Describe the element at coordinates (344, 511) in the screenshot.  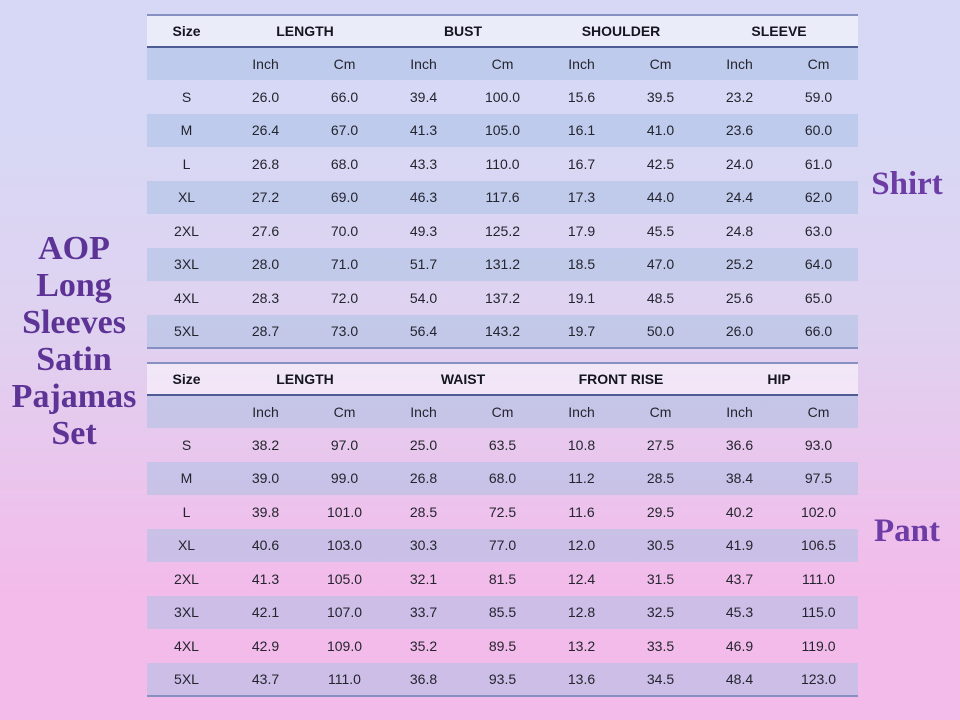
I see `measurement-cell: 101.0` at that location.